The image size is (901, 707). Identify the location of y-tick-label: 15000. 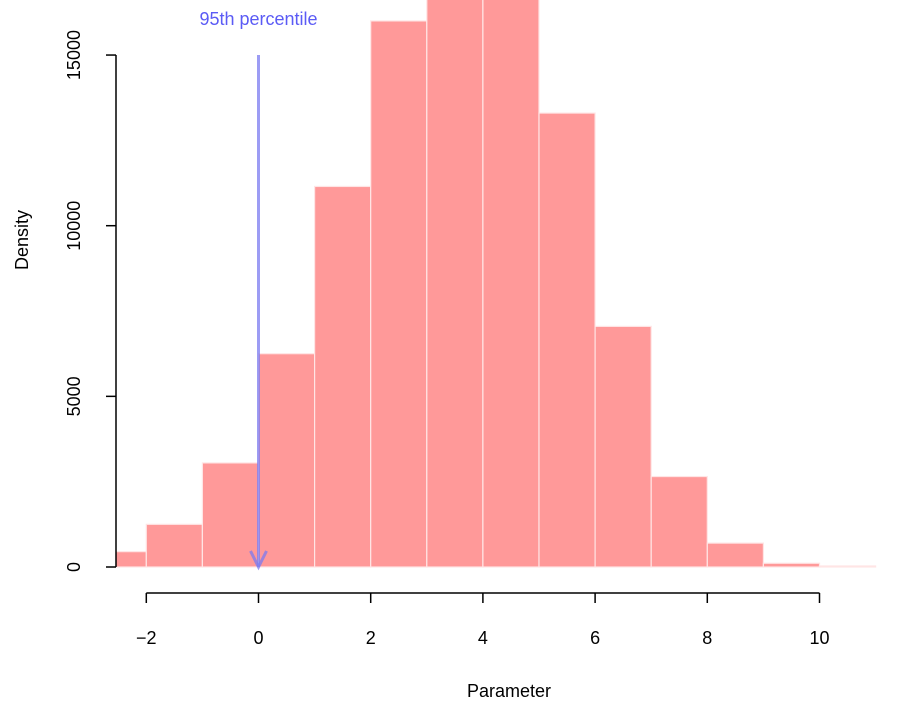
(74, 55).